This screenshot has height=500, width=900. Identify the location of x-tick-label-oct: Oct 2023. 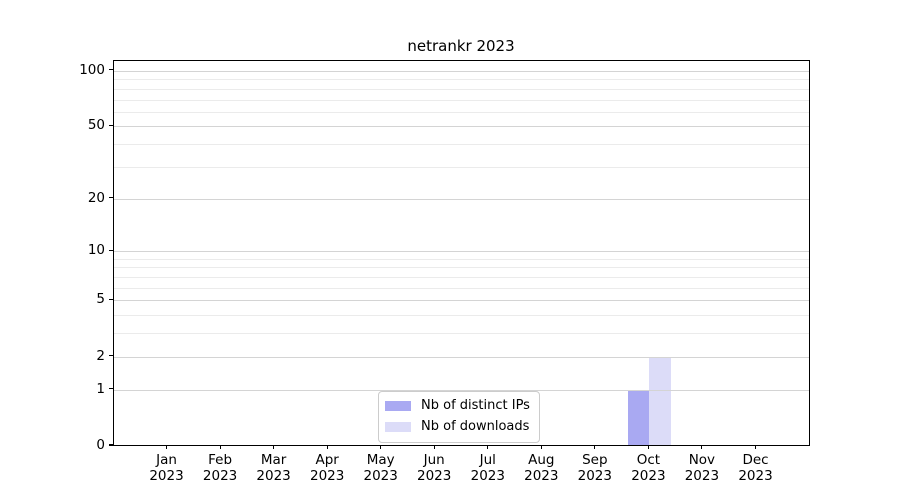
(648, 468).